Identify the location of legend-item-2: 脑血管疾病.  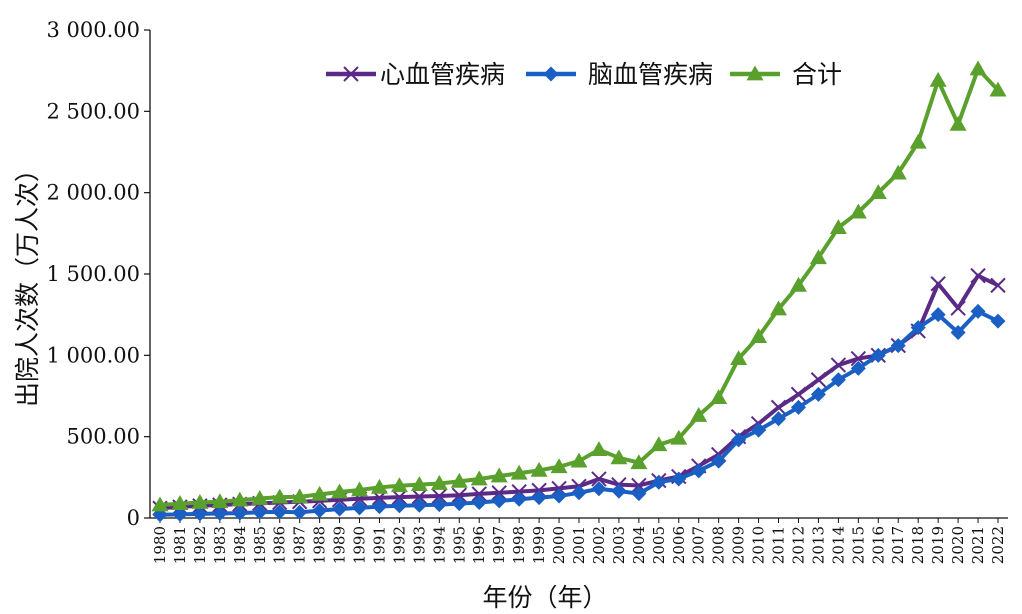
(619, 74).